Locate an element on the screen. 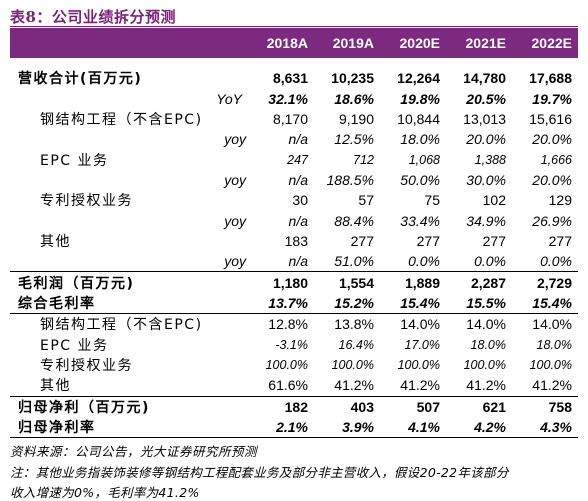 Image resolution: width=588 pixels, height=501 pixels. cell: 3.9% is located at coordinates (347, 427).